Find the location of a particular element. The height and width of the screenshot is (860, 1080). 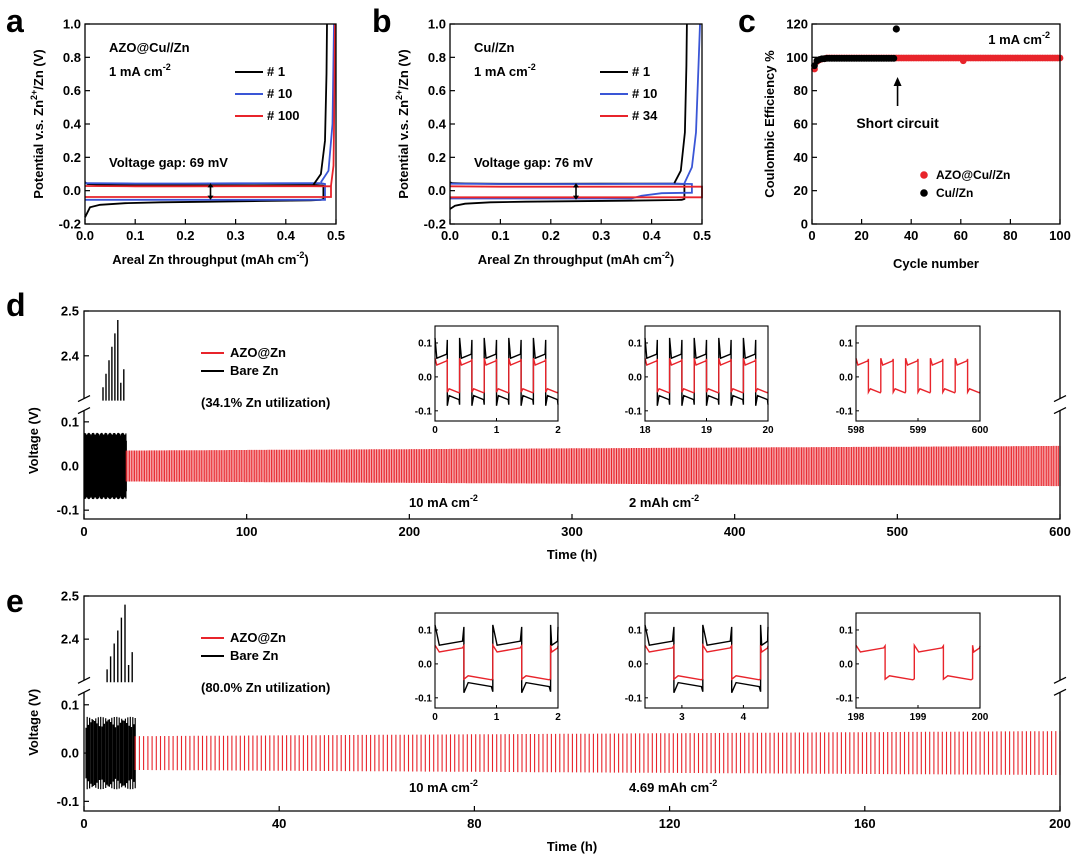

x-tick-label: 60 is located at coordinates (961, 235).